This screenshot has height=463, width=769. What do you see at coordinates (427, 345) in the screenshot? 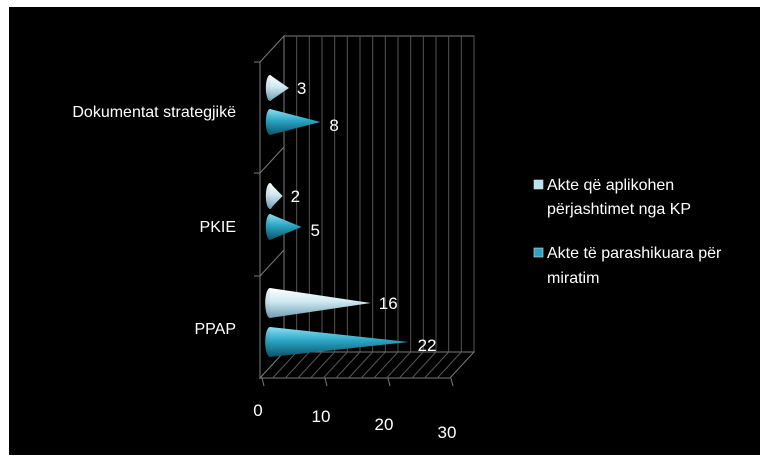
I see `data-label: 22` at bounding box center [427, 345].